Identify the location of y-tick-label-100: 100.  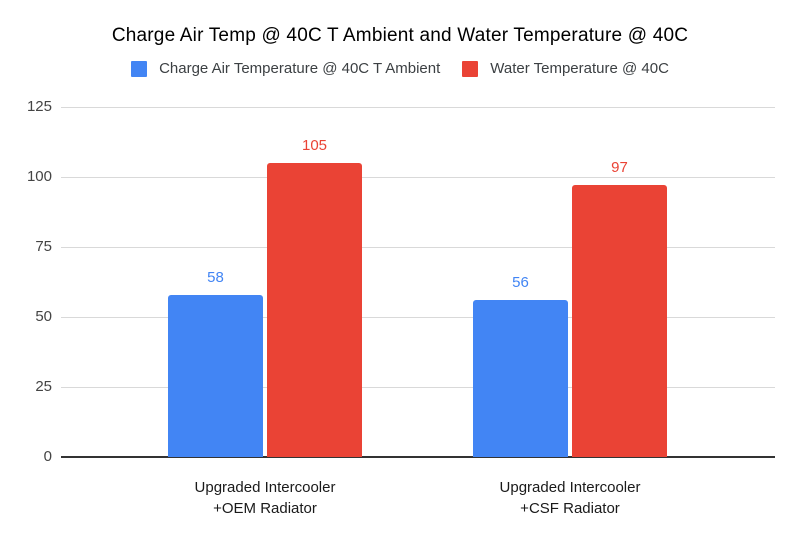
(39, 176).